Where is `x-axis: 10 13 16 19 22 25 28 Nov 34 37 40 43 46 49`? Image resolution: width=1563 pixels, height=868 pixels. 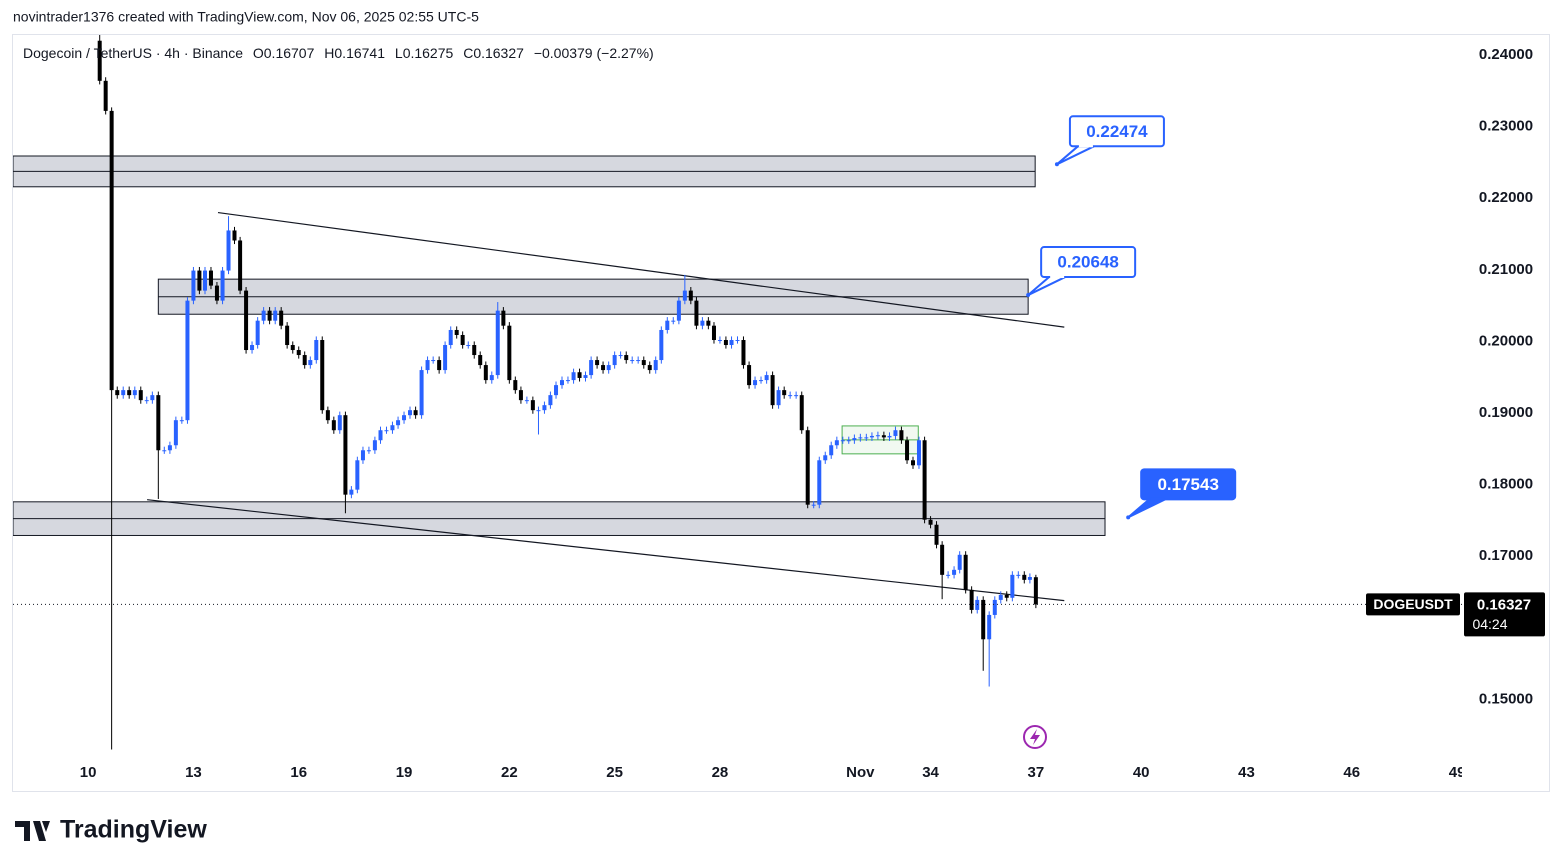
x-axis: 10 13 16 19 22 25 28 Nov 34 37 40 43 46 49 is located at coordinates (773, 772).